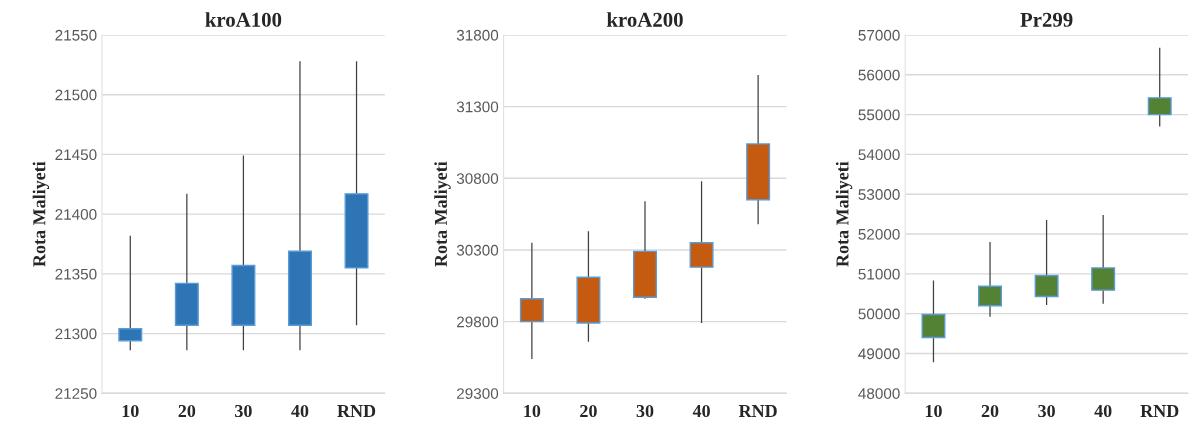  I want to click on y-tick-label: 49000, so click(879, 354).